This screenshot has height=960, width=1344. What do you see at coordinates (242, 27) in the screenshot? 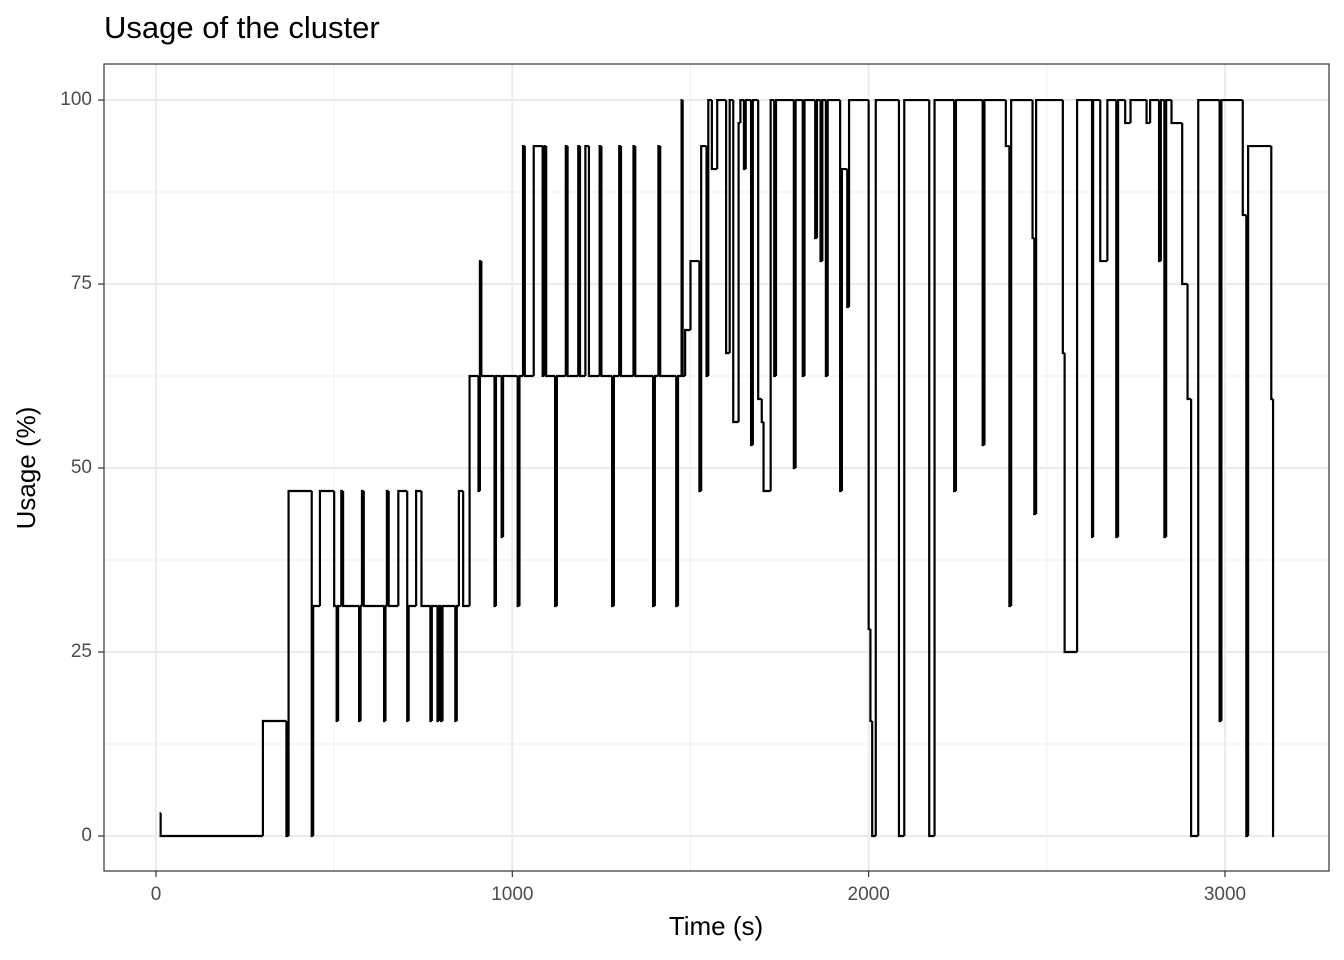
I see `chart-title: Usage of the cluster` at bounding box center [242, 27].